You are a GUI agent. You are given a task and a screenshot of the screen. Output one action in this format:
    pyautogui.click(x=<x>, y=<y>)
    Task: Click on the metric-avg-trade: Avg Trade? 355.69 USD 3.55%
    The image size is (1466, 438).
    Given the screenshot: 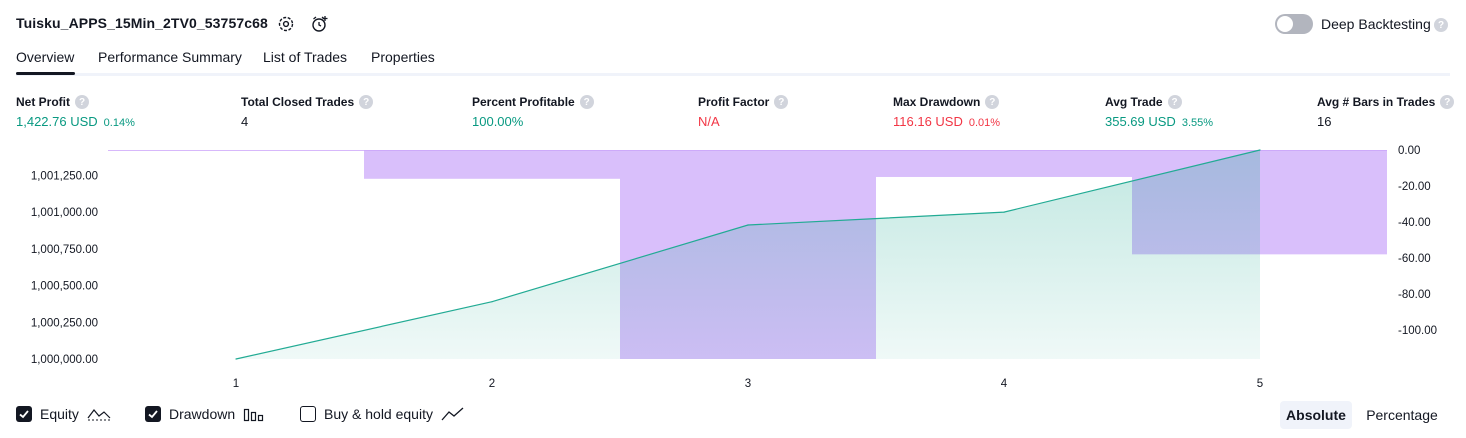 What is the action you would take?
    pyautogui.click(x=1159, y=111)
    